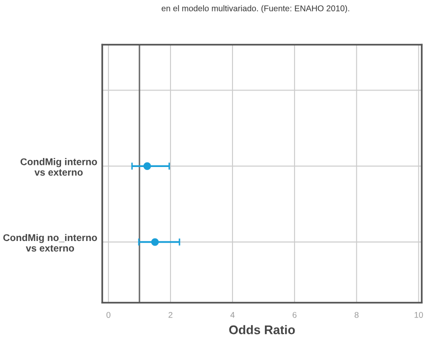  Describe the element at coordinates (356, 315) in the screenshot. I see `x-tick-label: 8` at that location.